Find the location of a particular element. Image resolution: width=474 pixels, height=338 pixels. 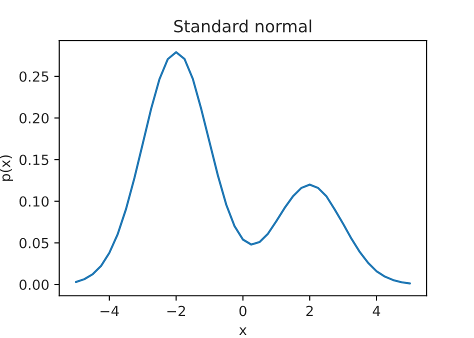

chart-title: Standard normal is located at coordinates (243, 26).